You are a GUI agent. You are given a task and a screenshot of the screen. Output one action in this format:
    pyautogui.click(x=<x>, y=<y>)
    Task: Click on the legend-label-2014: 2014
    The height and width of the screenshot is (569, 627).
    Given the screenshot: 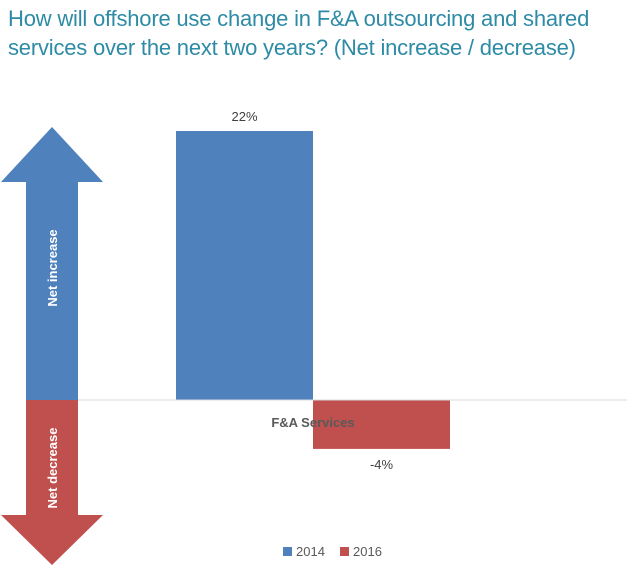 What is the action you would take?
    pyautogui.click(x=310, y=551)
    